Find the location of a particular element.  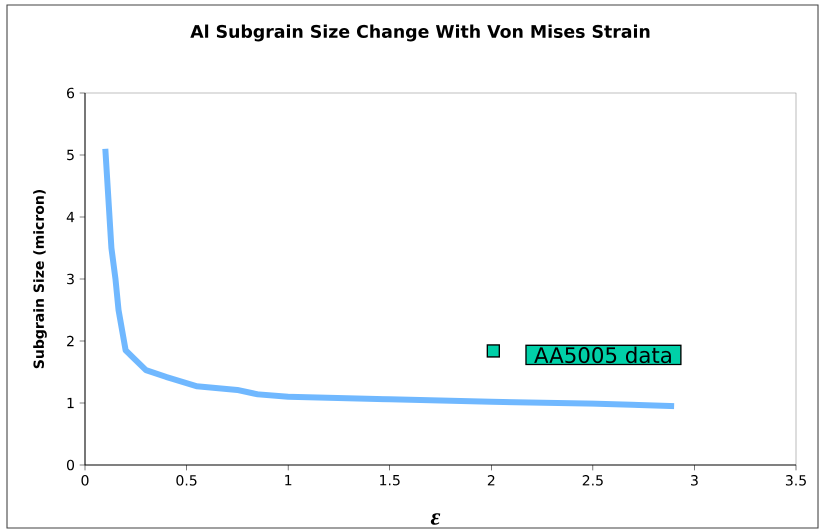

y-tick-label: 0 is located at coordinates (70, 465).